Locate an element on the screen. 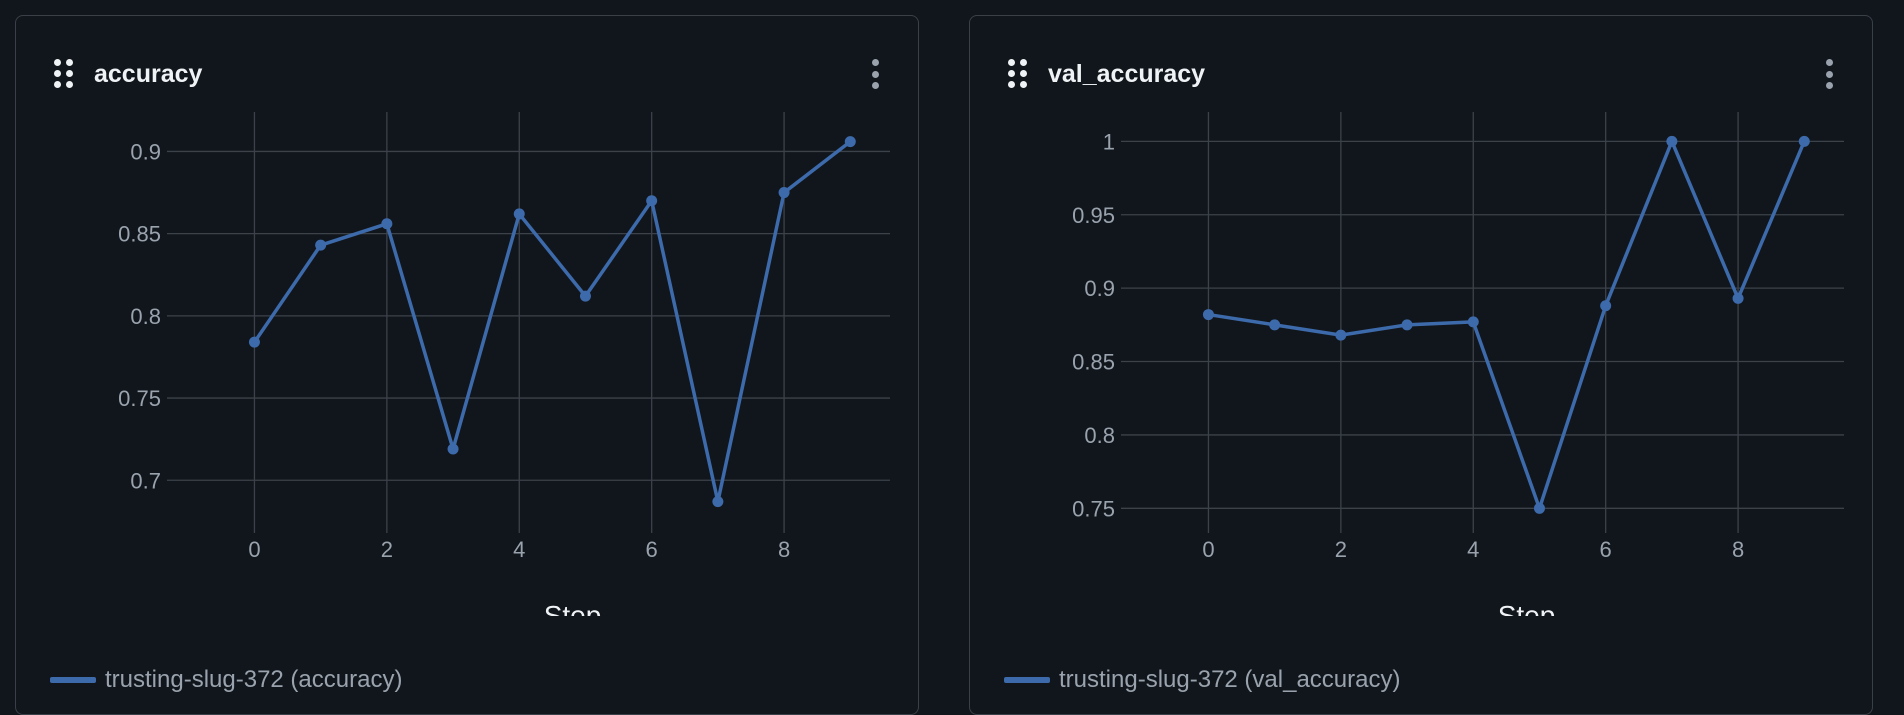  legend-label: trusting-slug-372 (accuracy) is located at coordinates (254, 679).